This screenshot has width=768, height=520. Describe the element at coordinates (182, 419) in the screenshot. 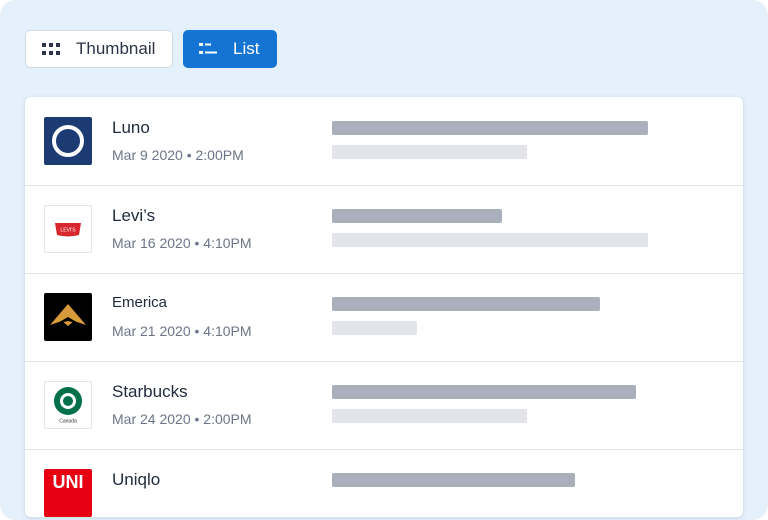

I see `item-date: Mar 24 2020 • 2:00PM` at that location.